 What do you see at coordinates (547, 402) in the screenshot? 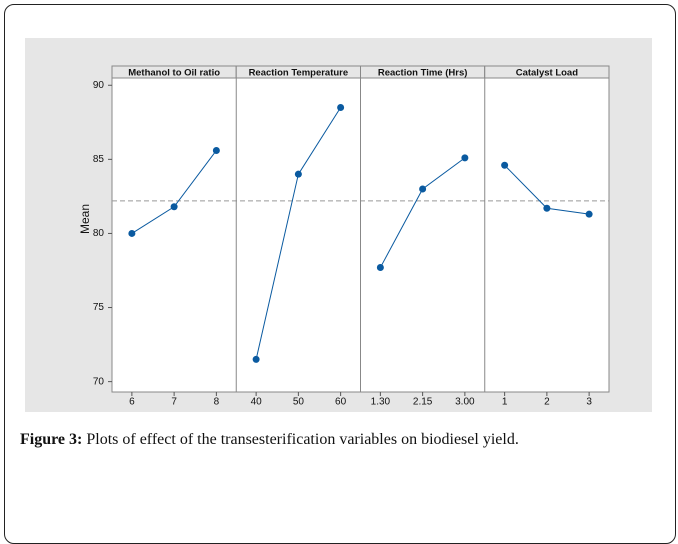
I see `x-tick-label: 2` at bounding box center [547, 402].